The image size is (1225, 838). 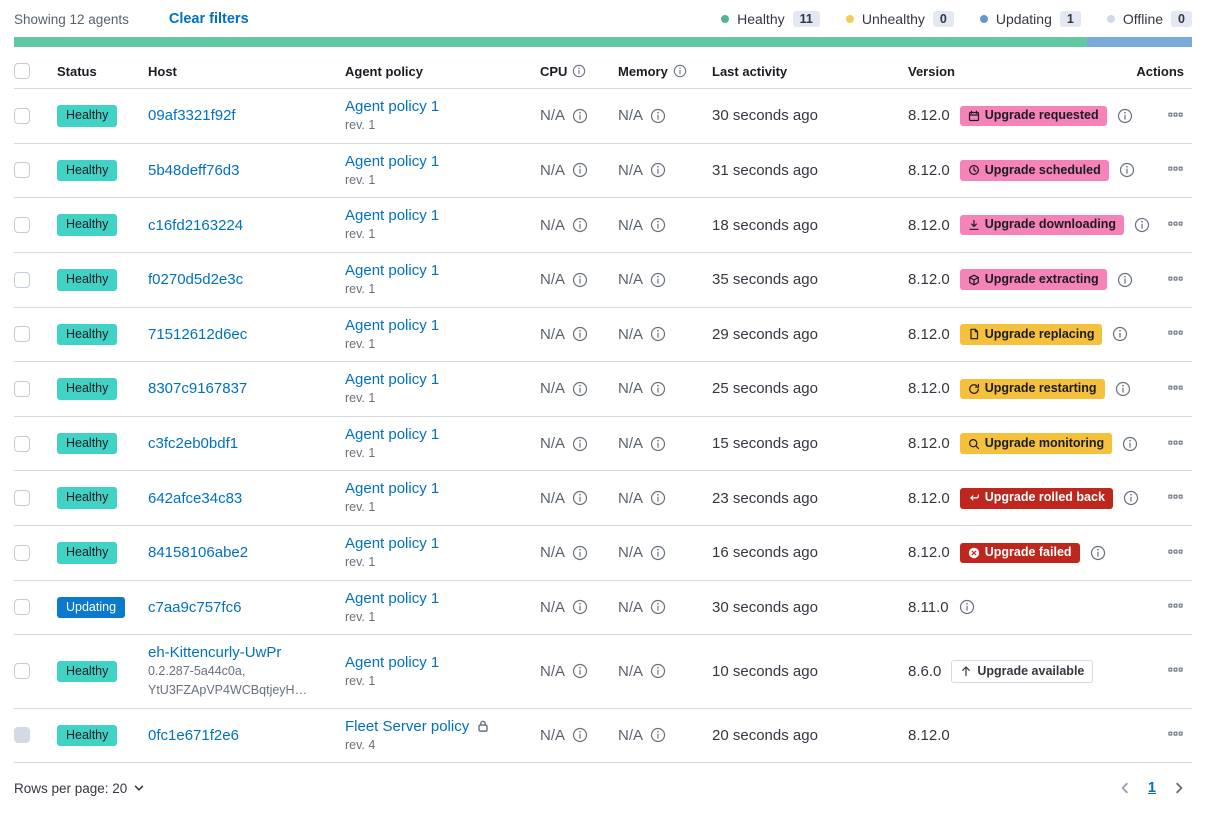 I want to click on host-link: c3fc2eb0bdf1, so click(x=193, y=444).